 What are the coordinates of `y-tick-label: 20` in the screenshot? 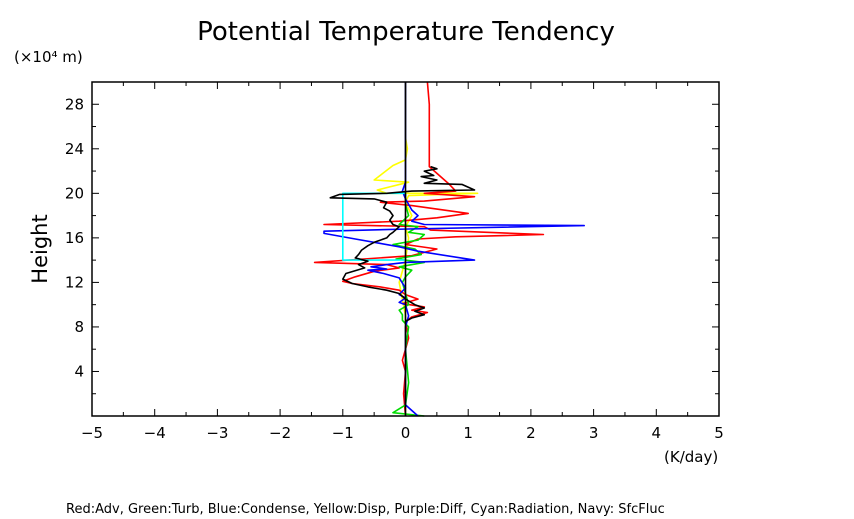 It's located at (74, 193).